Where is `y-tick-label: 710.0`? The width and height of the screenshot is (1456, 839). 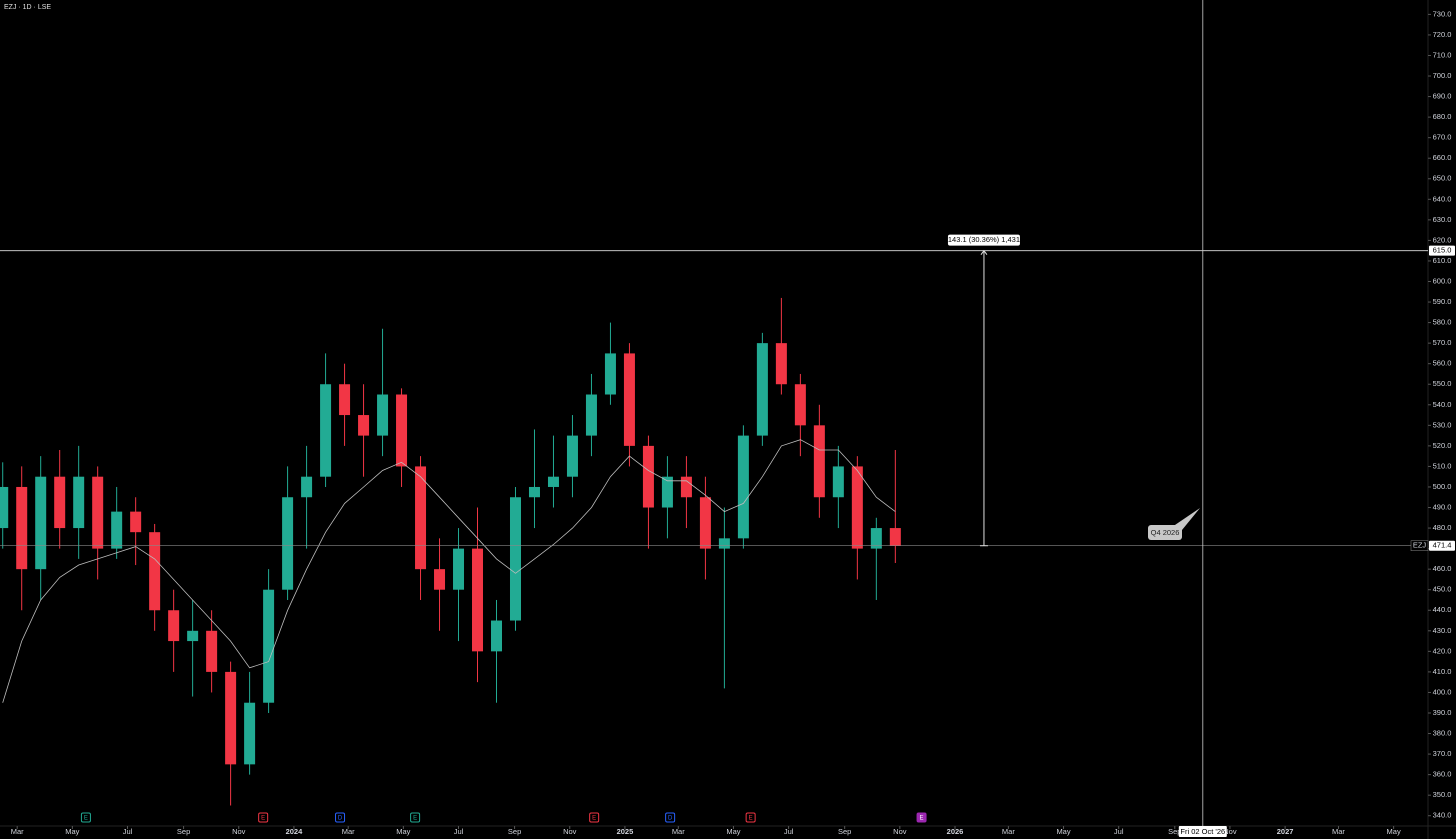
y-tick-label: 710.0 is located at coordinates (1442, 54).